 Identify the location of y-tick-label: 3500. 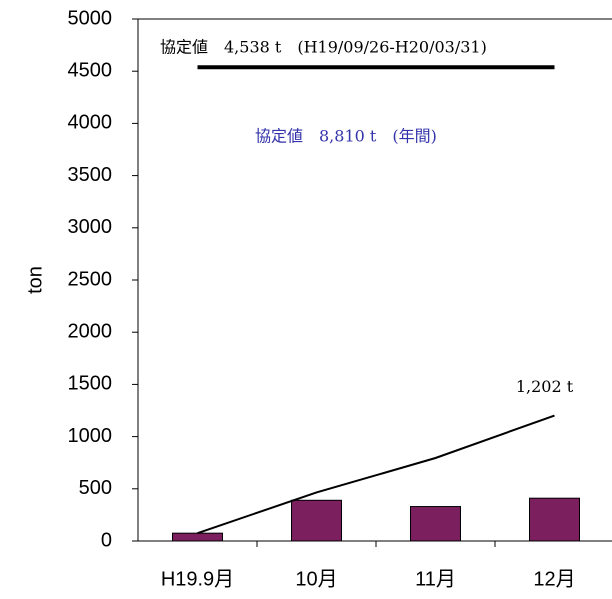
(90, 175).